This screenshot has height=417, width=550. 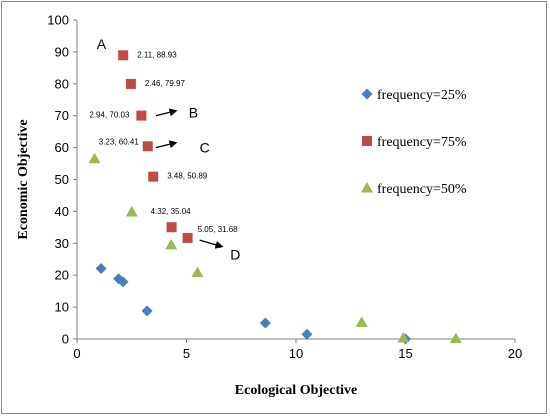 I want to click on data-label: 3.23, 60.41, so click(x=119, y=141).